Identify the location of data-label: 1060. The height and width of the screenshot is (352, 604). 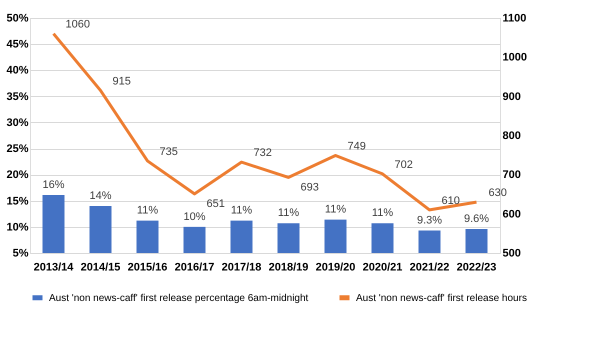
(78, 24).